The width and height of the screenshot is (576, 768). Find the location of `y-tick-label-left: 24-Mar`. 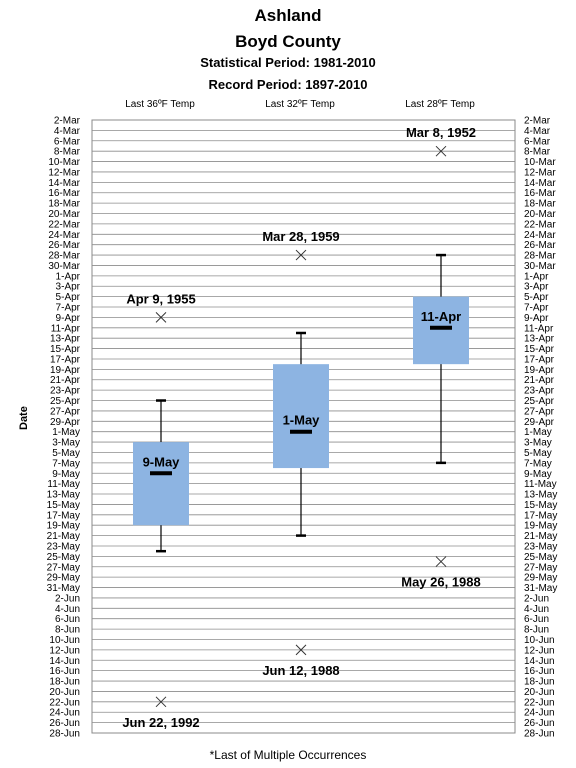

y-tick-label-left: 24-Mar is located at coordinates (64, 235).